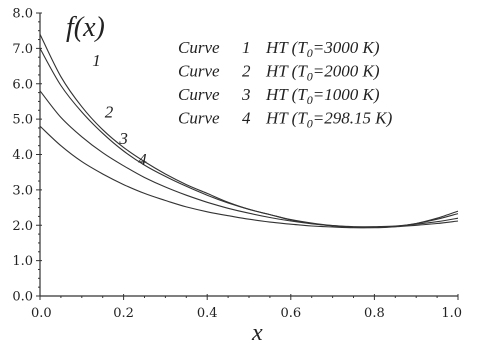 The width and height of the screenshot is (479, 347). What do you see at coordinates (22, 190) in the screenshot?
I see `y-tick-label: 3.0` at bounding box center [22, 190].